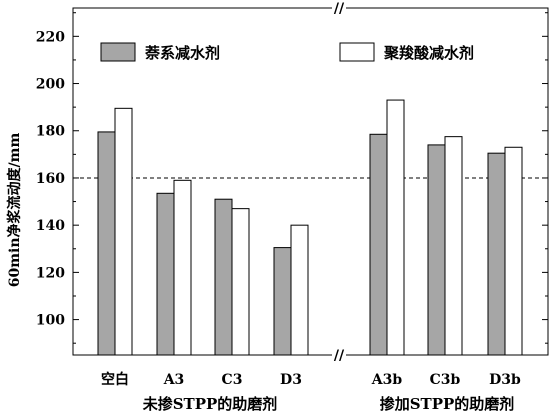 The width and height of the screenshot is (554, 420). Describe the element at coordinates (240, 282) in the screenshot. I see `bar-聚羧酸减水剂-C3` at that location.